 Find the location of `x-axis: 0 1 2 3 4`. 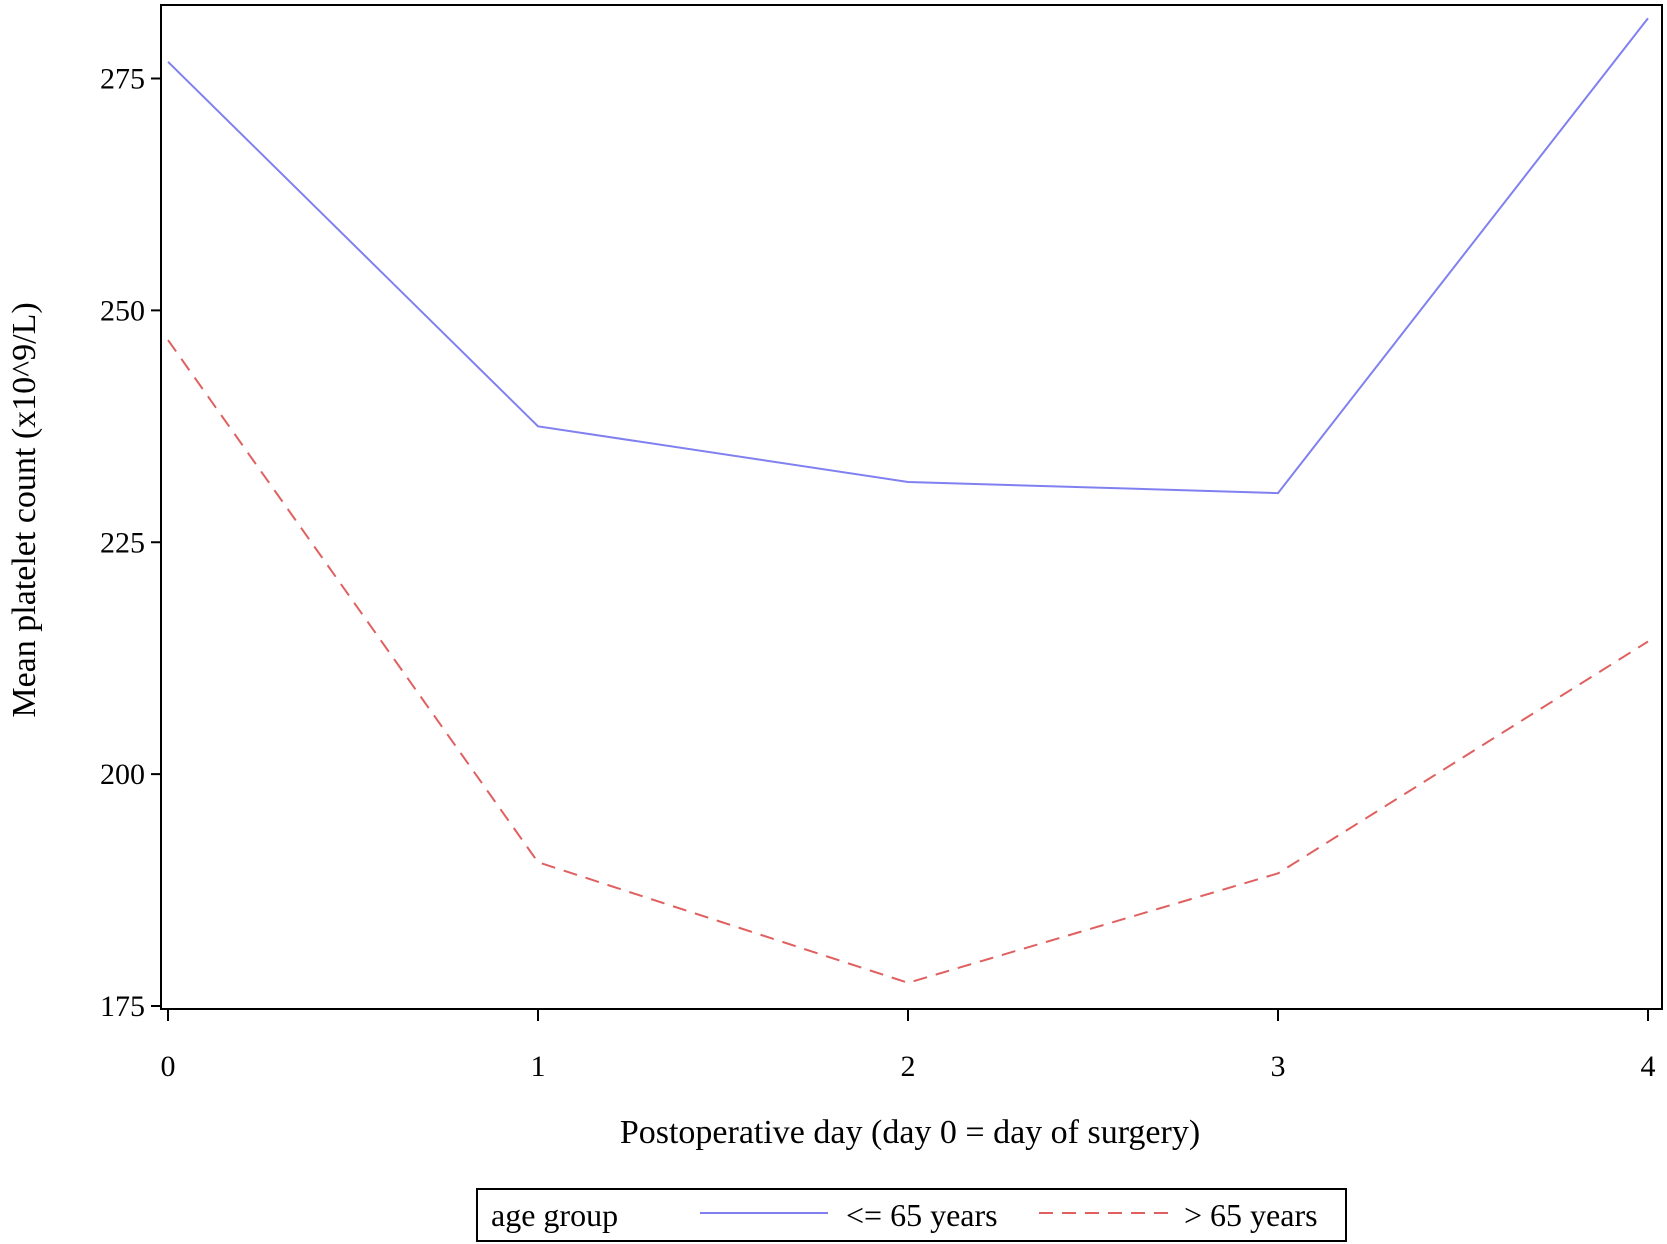

x-axis: 0 1 2 3 4 is located at coordinates (908, 1046).